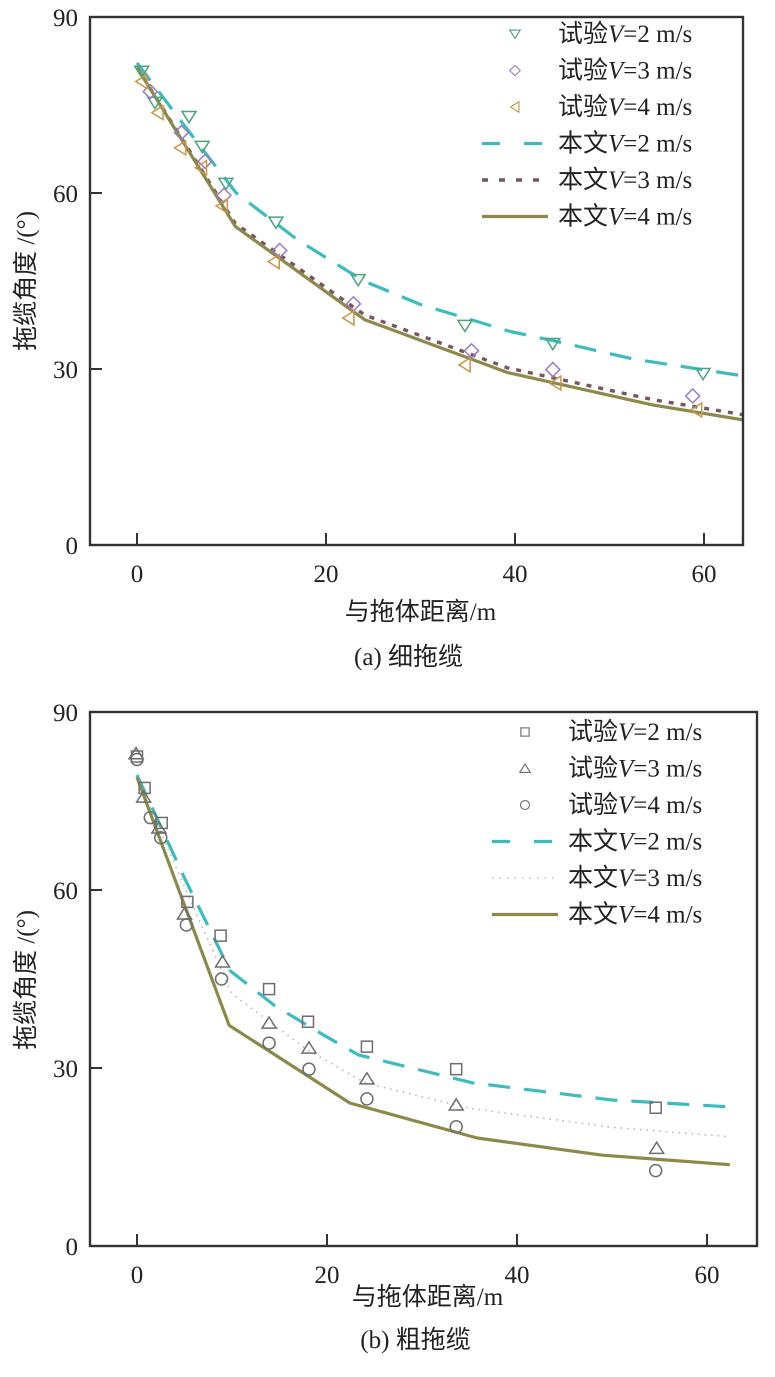 The height and width of the screenshot is (1377, 775). I want to click on x-tick-label: 40, so click(517, 1275).